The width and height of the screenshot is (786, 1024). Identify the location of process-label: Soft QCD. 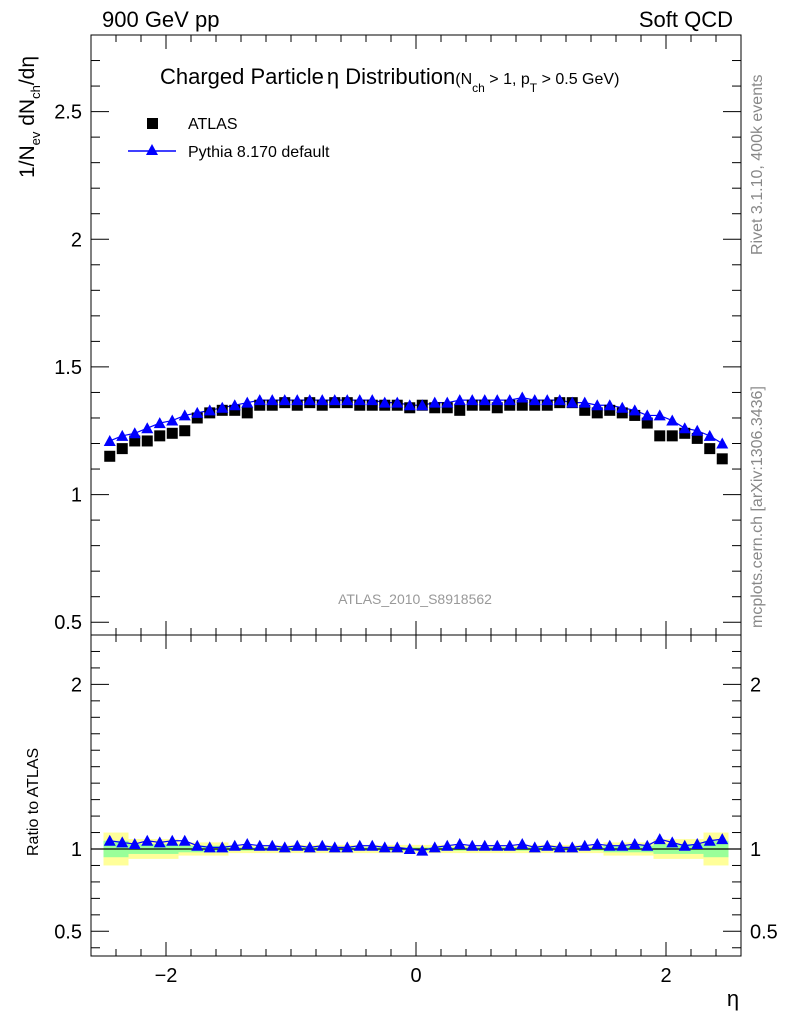
(686, 19).